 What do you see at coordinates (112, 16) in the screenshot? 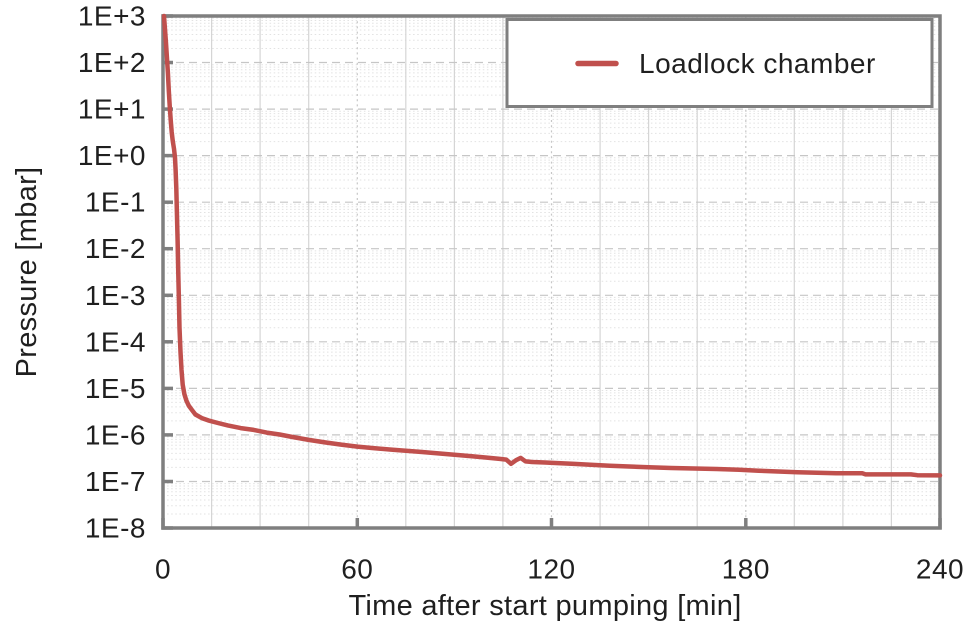
I see `y-tick-label: 1E+3` at bounding box center [112, 16].